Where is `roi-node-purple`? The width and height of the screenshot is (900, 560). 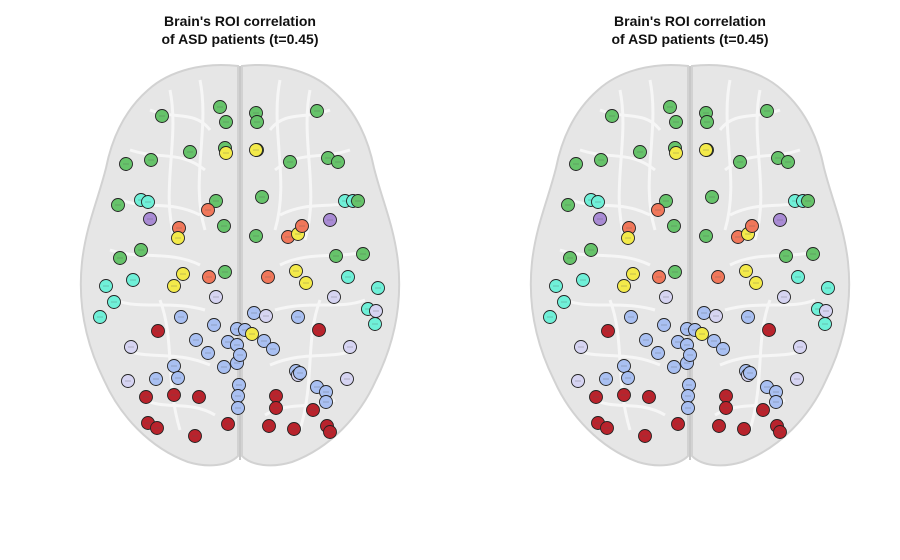
roi-node-purple is located at coordinates (330, 220).